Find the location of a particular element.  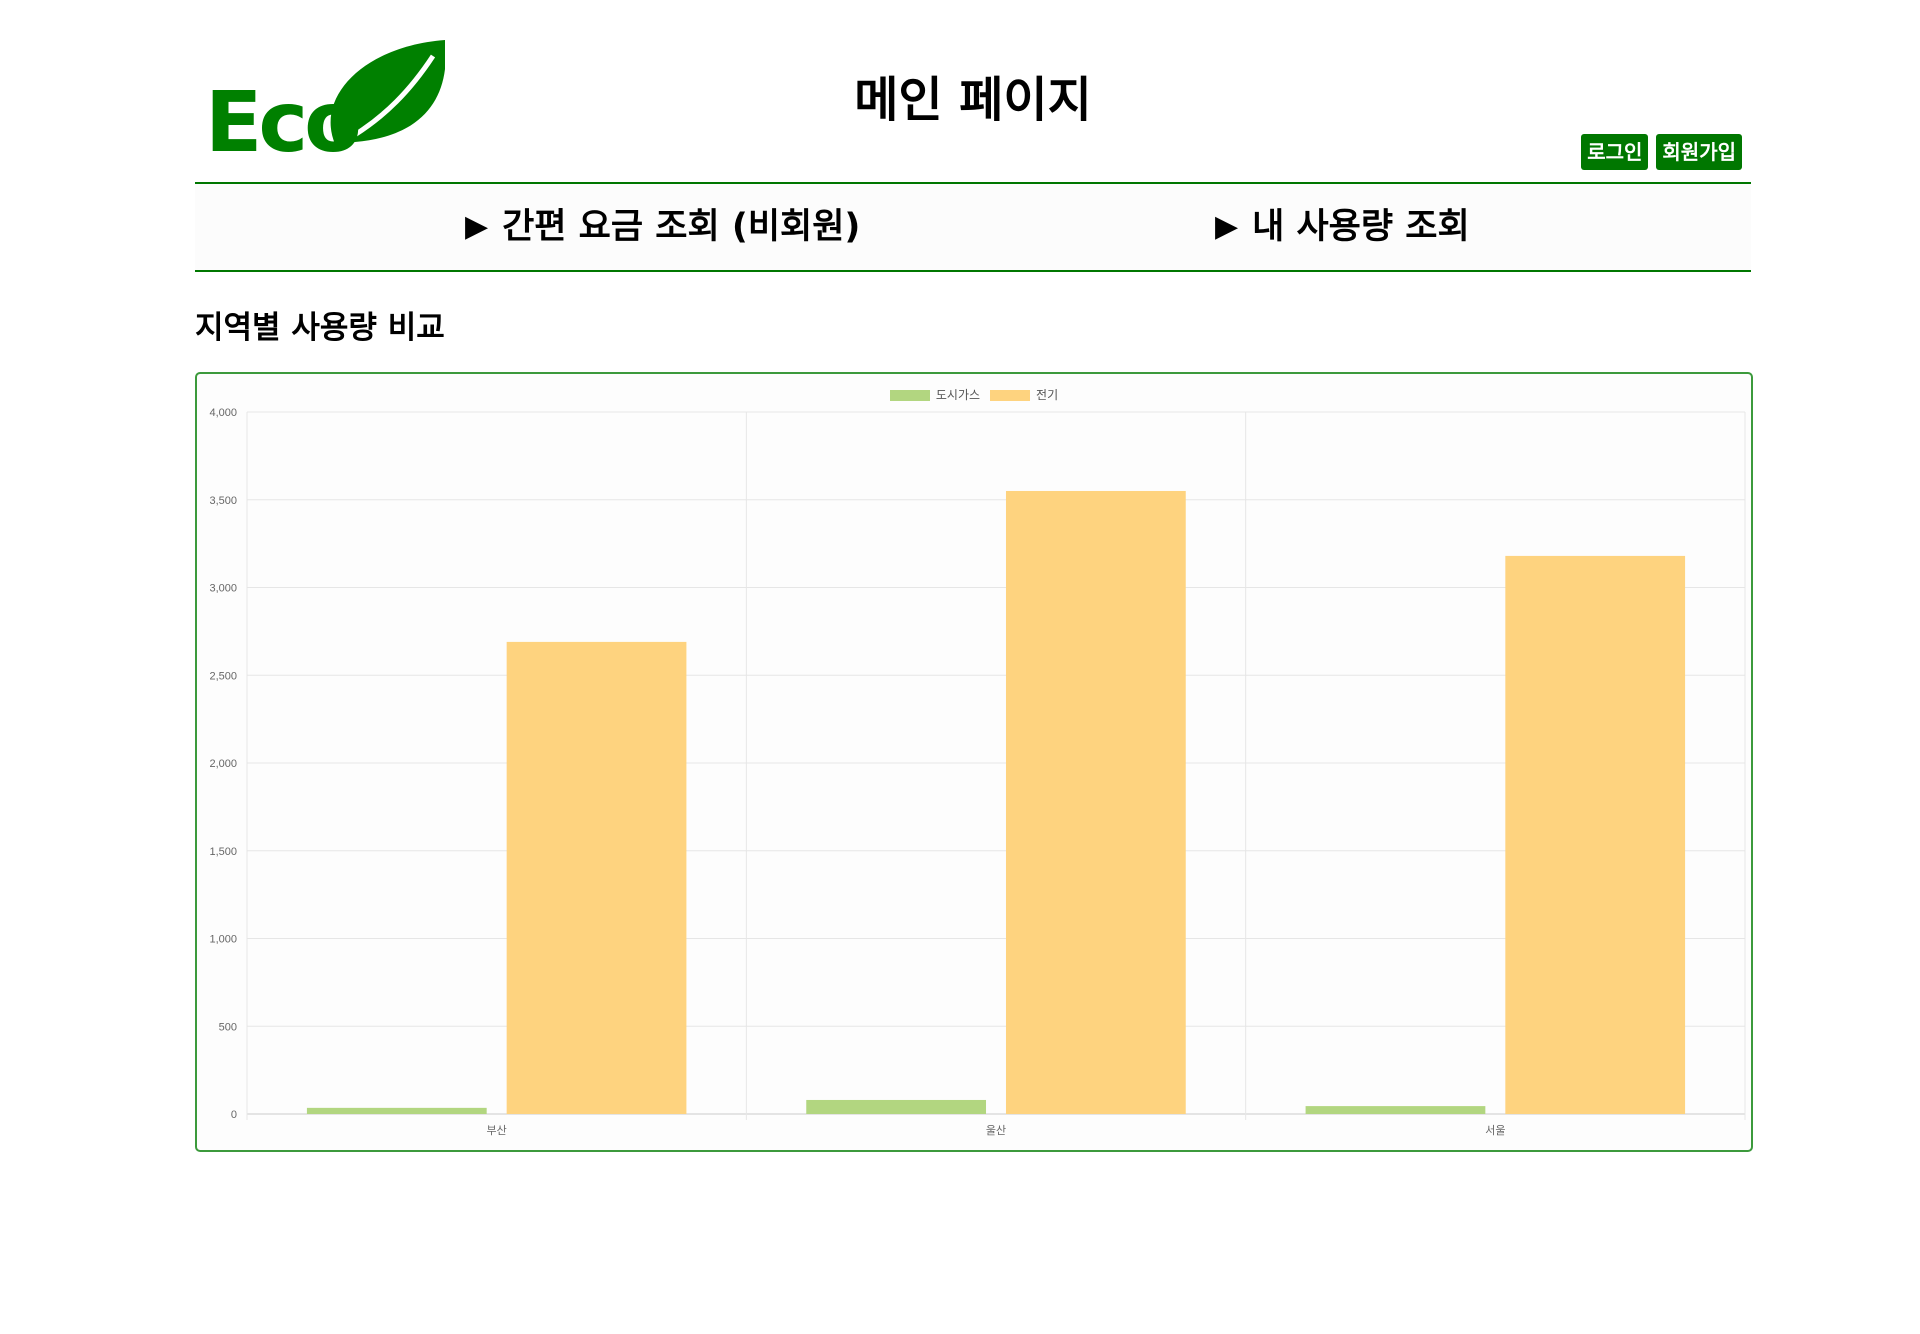

legend-label: 도시가스 is located at coordinates (958, 395).